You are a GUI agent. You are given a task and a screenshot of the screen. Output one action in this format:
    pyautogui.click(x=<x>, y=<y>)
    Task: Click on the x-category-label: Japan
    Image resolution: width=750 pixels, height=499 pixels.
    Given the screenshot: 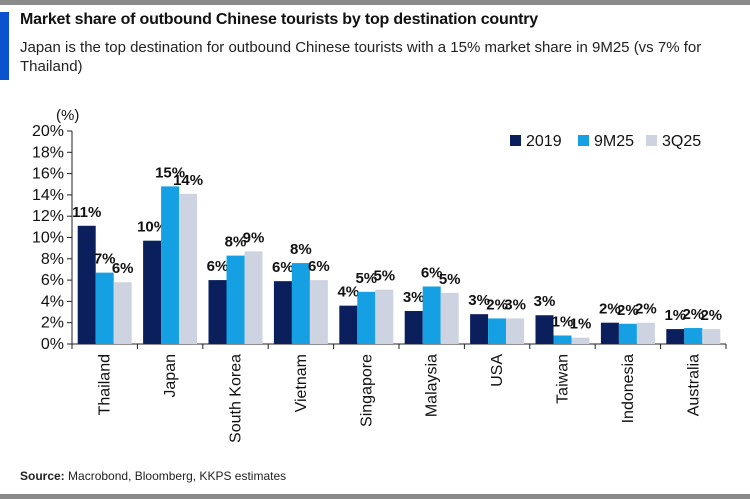 What is the action you would take?
    pyautogui.click(x=170, y=376)
    